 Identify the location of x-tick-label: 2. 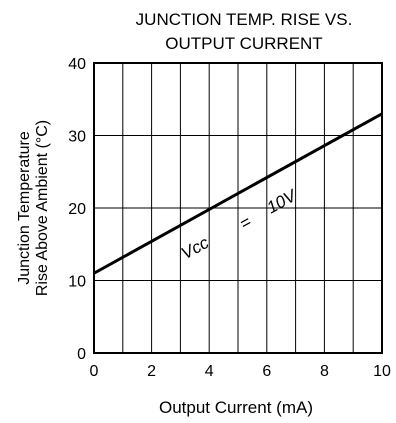
(151, 371).